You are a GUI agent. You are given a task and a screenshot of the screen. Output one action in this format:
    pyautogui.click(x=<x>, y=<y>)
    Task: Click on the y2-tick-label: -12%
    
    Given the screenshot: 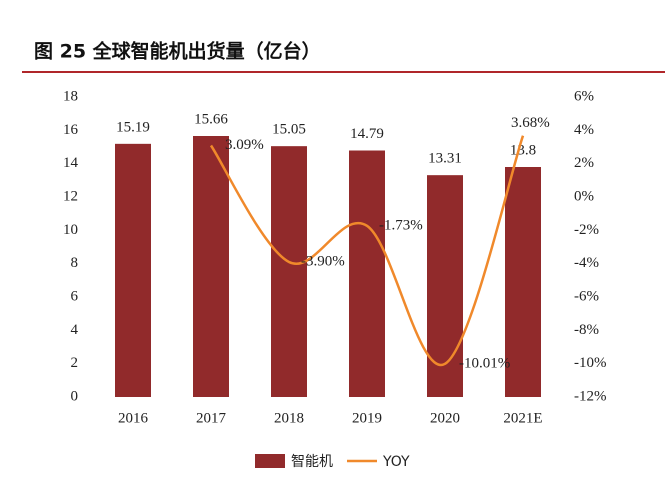 What is the action you would take?
    pyautogui.click(x=590, y=396)
    